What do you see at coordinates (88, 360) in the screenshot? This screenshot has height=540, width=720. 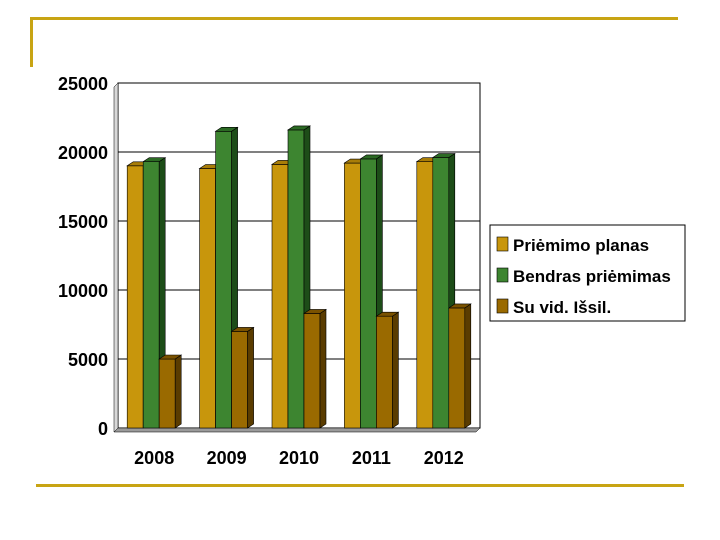 I see `y-tick-label: 5000` at bounding box center [88, 360].